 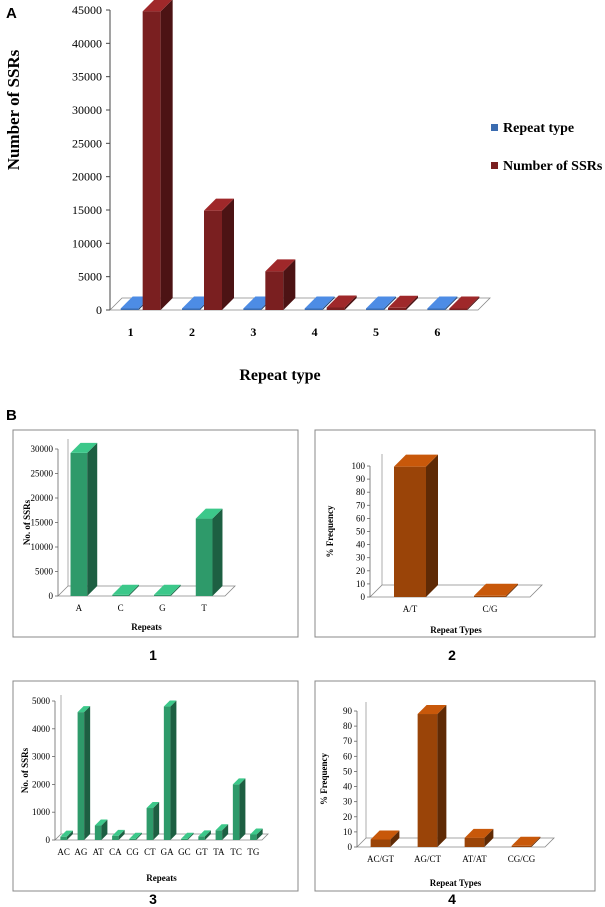 I want to click on bar-c-g-top, so click(x=496, y=589).